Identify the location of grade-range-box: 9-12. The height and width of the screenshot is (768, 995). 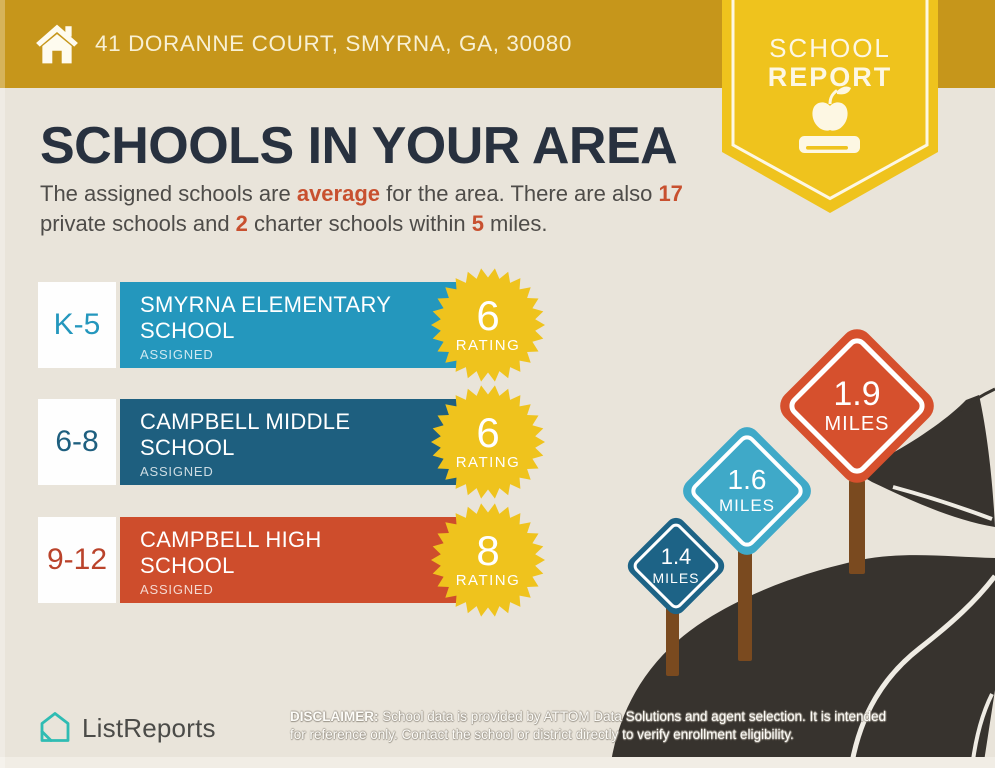
(77, 560).